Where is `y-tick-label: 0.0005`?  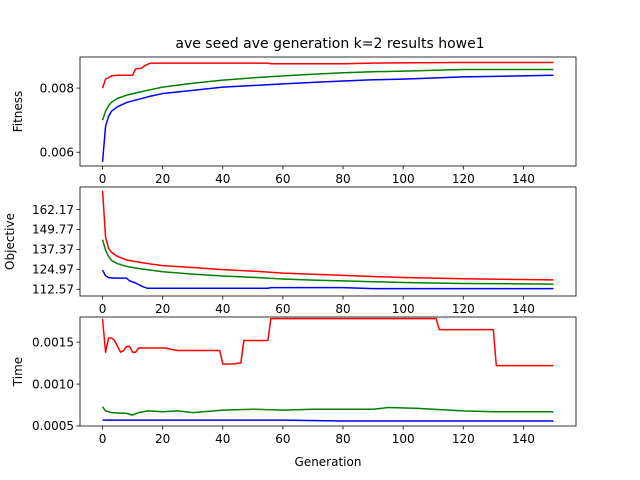 y-tick-label: 0.0005 is located at coordinates (53, 426).